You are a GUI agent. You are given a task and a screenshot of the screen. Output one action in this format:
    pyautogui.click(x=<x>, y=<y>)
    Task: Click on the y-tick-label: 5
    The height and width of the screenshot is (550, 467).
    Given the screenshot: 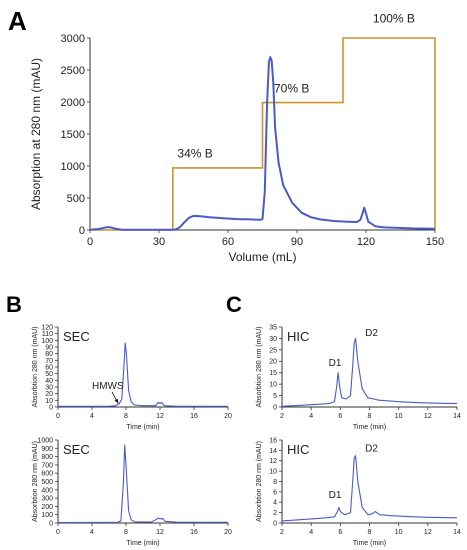 What is the action you would take?
    pyautogui.click(x=275, y=396)
    